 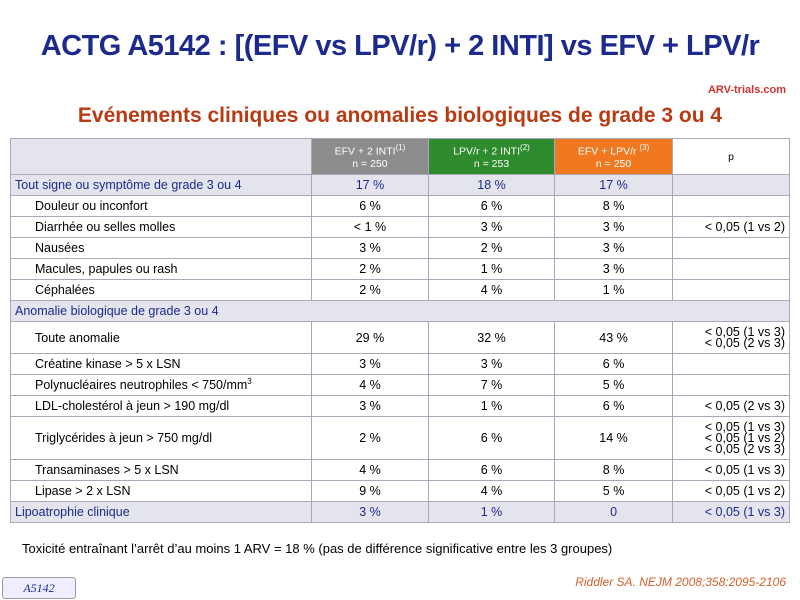 I want to click on citation: Riddler SA. NEJM 2008;358:2095-2106, so click(x=680, y=582).